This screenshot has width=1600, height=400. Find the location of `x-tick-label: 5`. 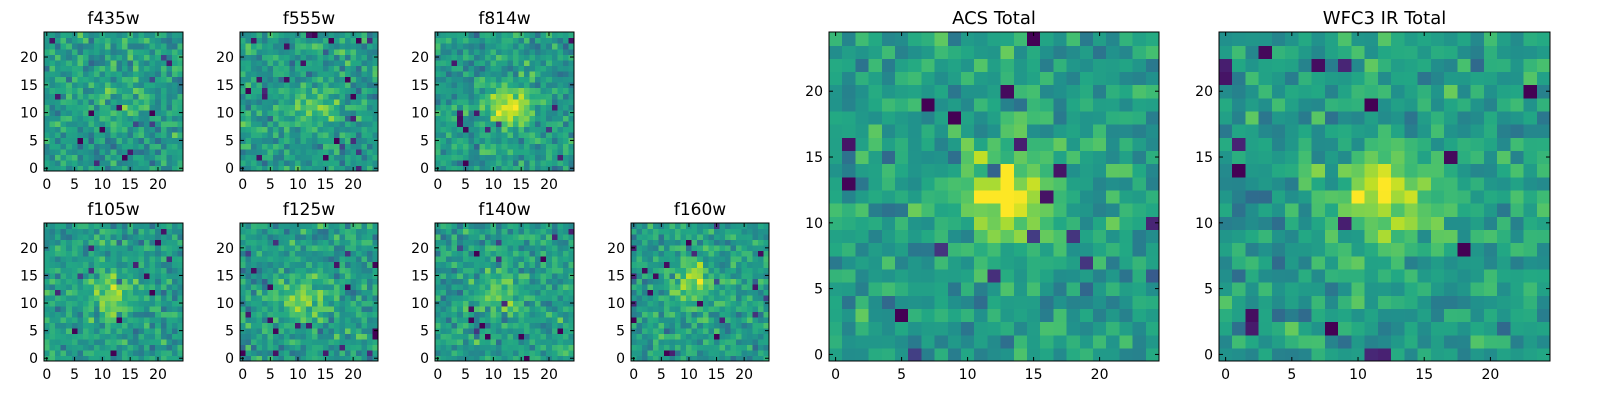

x-tick-label: 5 is located at coordinates (270, 375).